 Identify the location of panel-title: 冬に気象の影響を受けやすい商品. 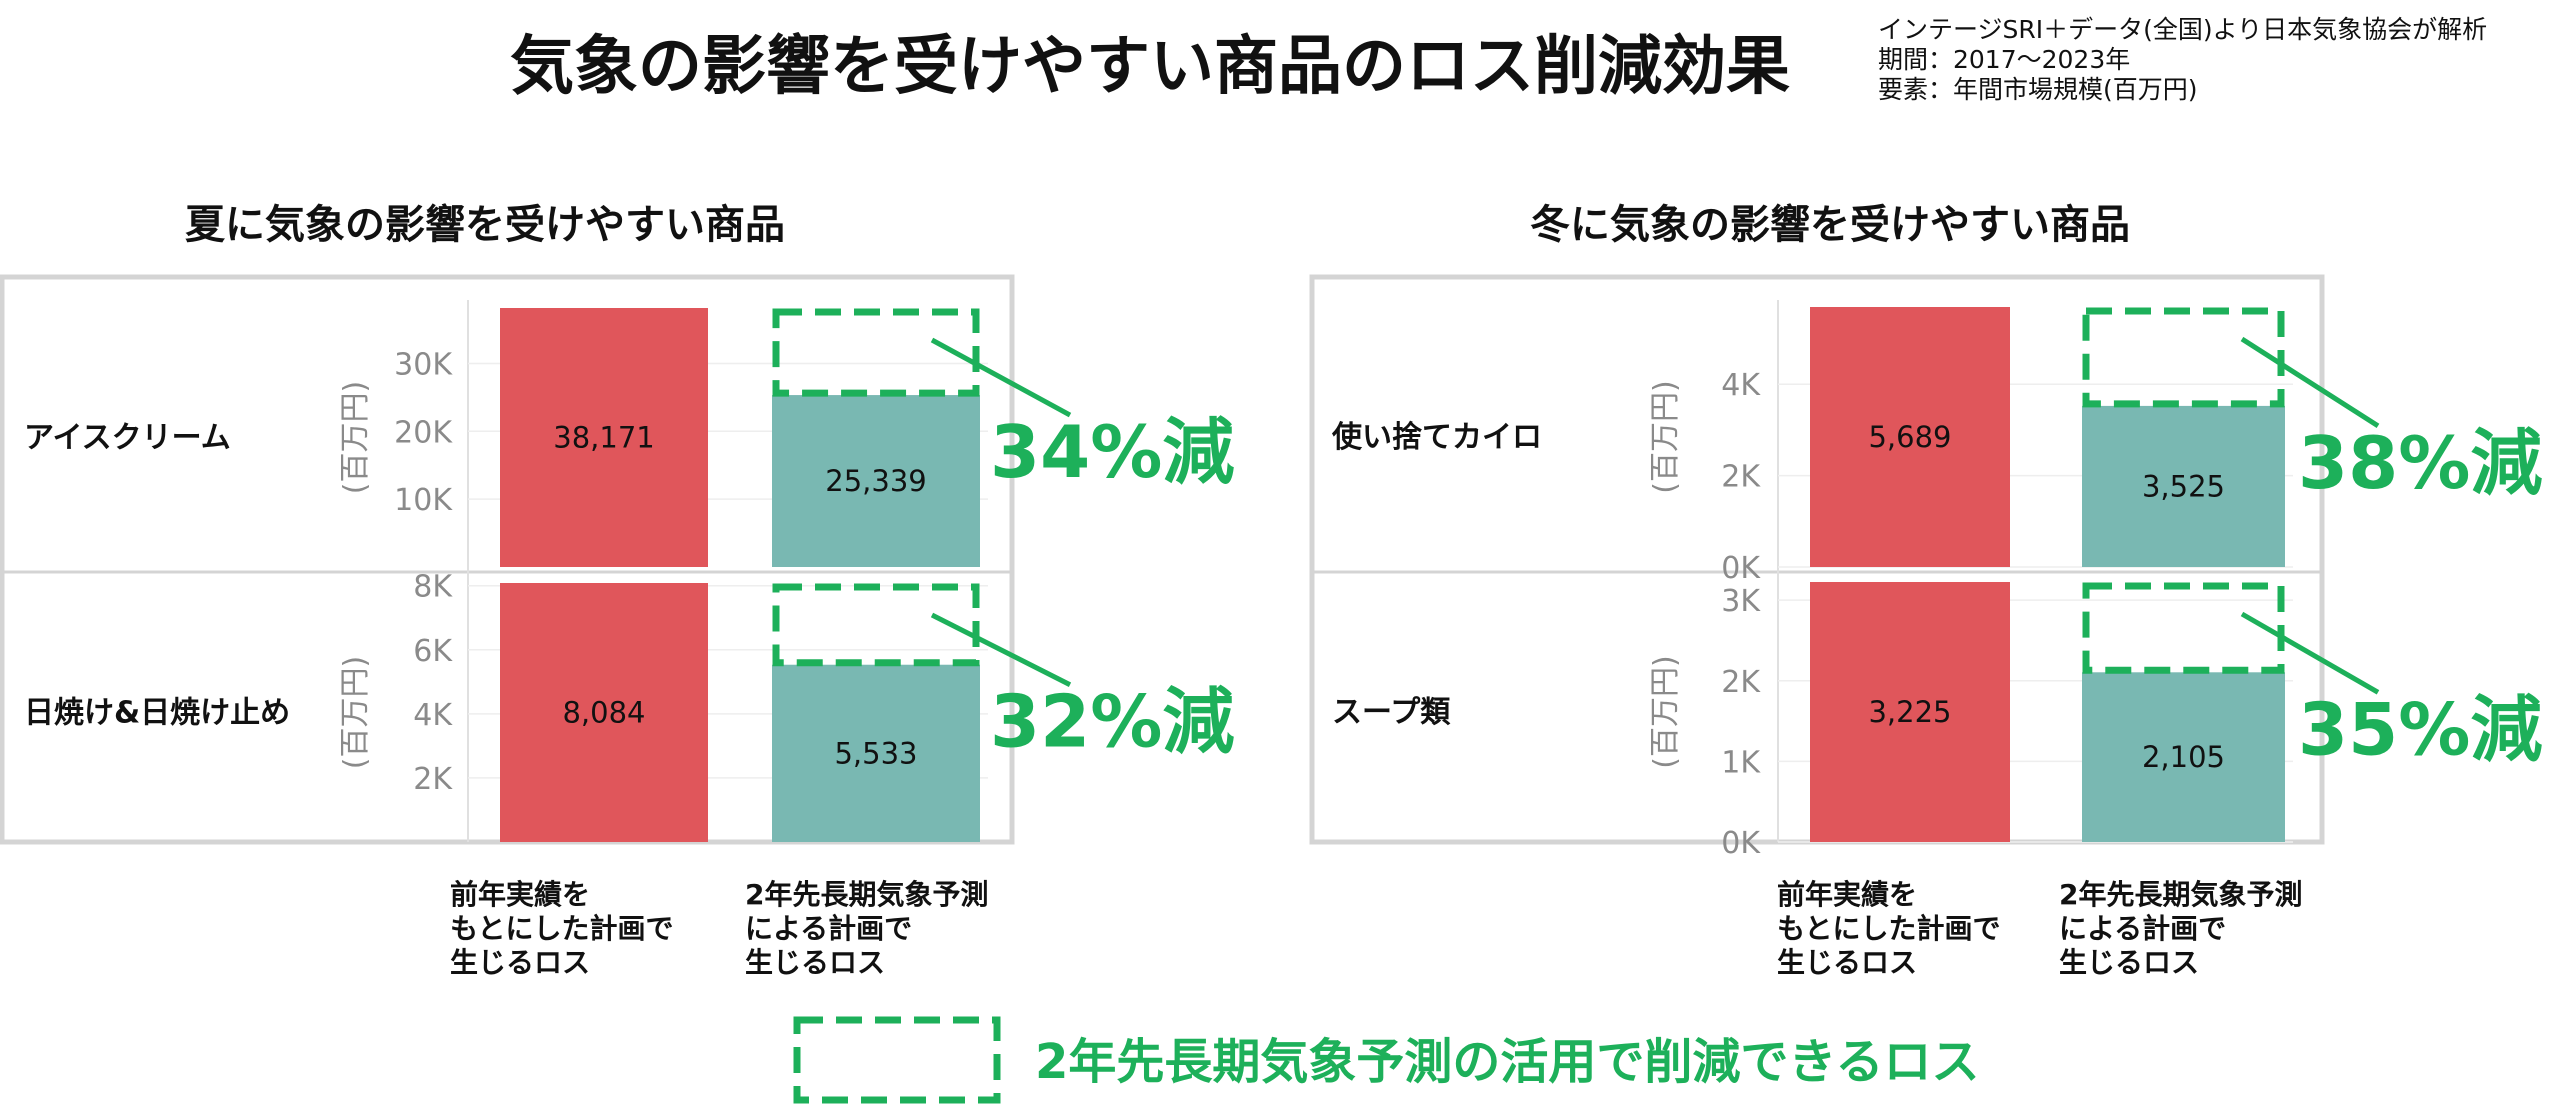
(1830, 225).